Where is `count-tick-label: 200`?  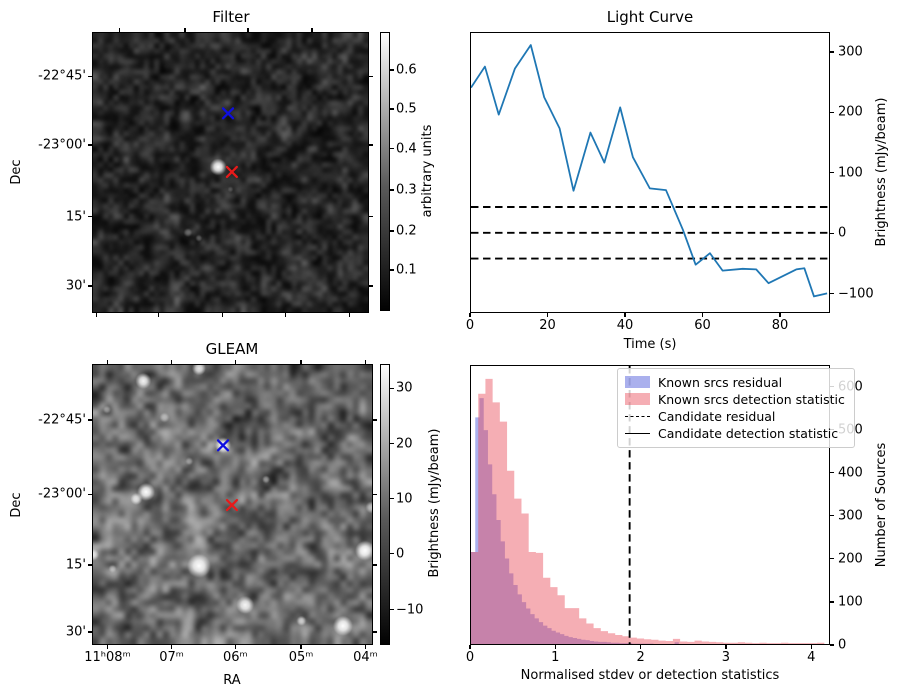 count-tick-label: 200 is located at coordinates (850, 559).